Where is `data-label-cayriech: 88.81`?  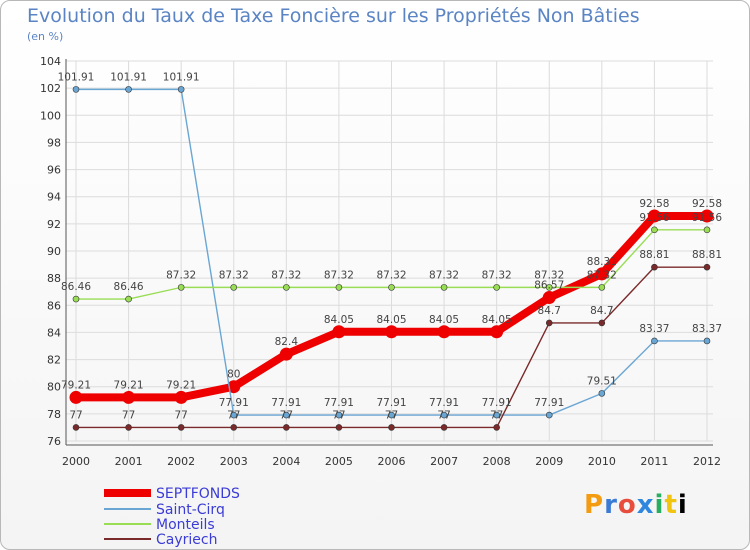 data-label-cayriech: 88.81 is located at coordinates (707, 255).